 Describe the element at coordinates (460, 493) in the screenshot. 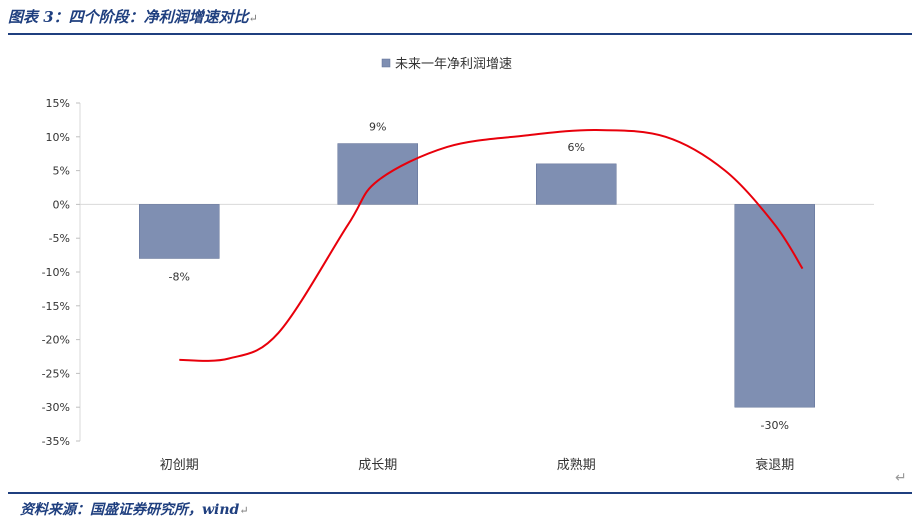

I see `source-rule` at that location.